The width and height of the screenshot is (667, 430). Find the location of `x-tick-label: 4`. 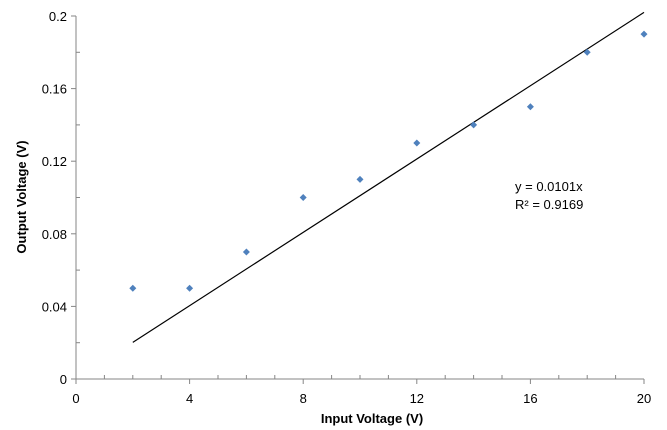

x-tick-label: 4 is located at coordinates (189, 398).